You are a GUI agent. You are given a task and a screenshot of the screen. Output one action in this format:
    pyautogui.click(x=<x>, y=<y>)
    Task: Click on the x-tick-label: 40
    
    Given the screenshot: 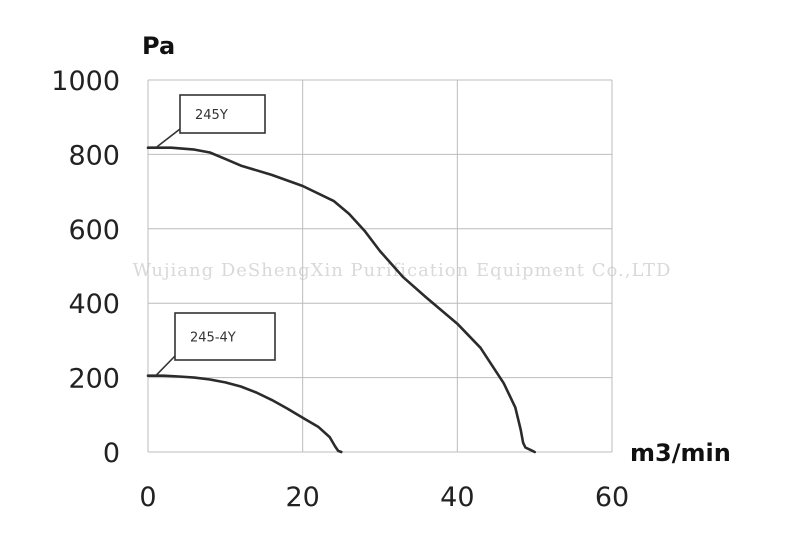 What is the action you would take?
    pyautogui.click(x=457, y=497)
    